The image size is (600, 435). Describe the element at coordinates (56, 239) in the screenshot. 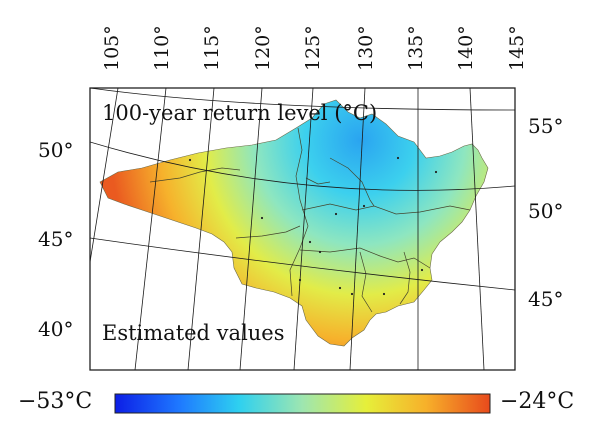

I see `lat-label-left-45: 45°` at that location.